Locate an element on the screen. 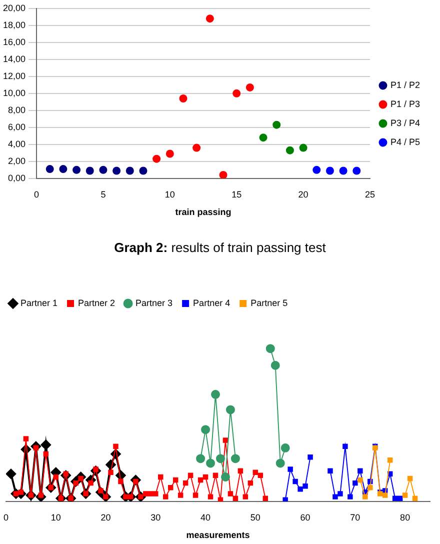  legend-label: Partner 2 is located at coordinates (97, 303).